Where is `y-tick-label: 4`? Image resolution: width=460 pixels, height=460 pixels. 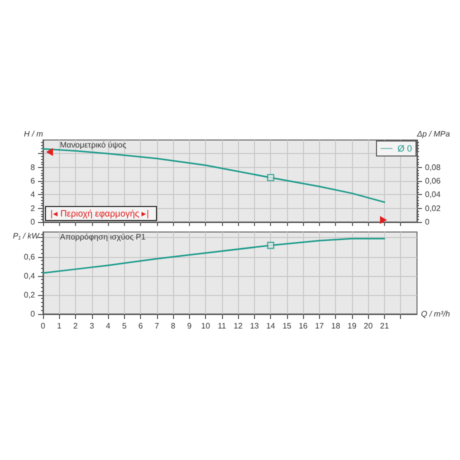 y-tick-label: 4 is located at coordinates (33, 195).